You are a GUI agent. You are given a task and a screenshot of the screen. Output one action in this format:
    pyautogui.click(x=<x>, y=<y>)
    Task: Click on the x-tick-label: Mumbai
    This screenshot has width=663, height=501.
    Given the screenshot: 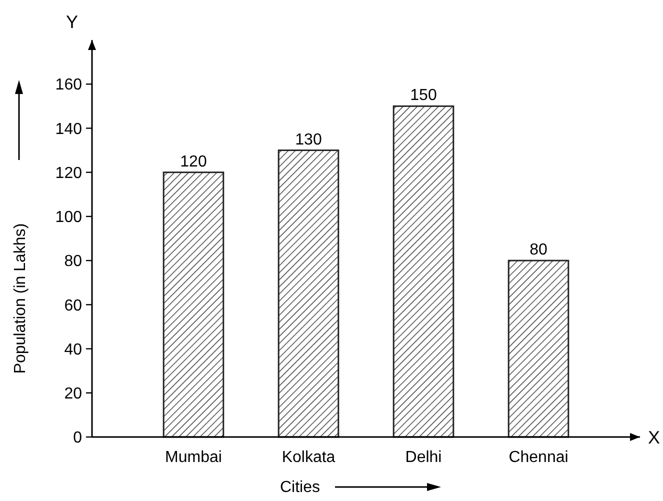 What is the action you would take?
    pyautogui.click(x=193, y=457)
    